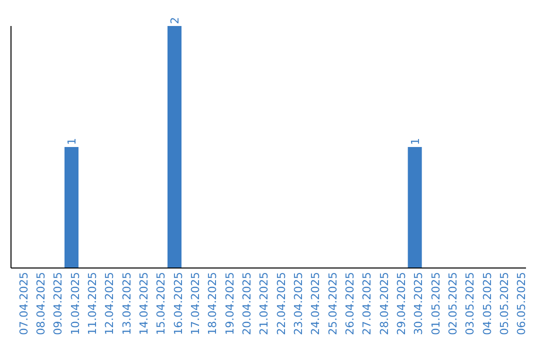 The height and width of the screenshot is (340, 540). What do you see at coordinates (315, 303) in the screenshot?
I see `x-tick-label: 24.04.2025` at bounding box center [315, 303].